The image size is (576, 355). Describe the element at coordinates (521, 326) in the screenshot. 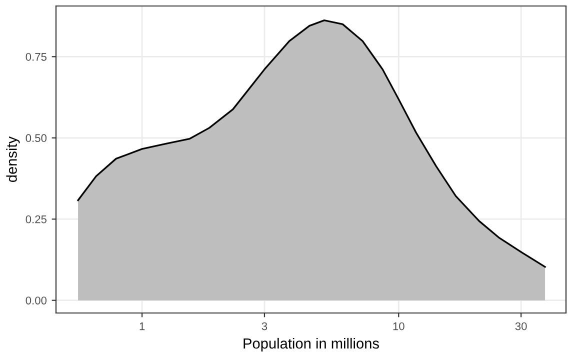

I see `x-tick-label: 30` at that location.